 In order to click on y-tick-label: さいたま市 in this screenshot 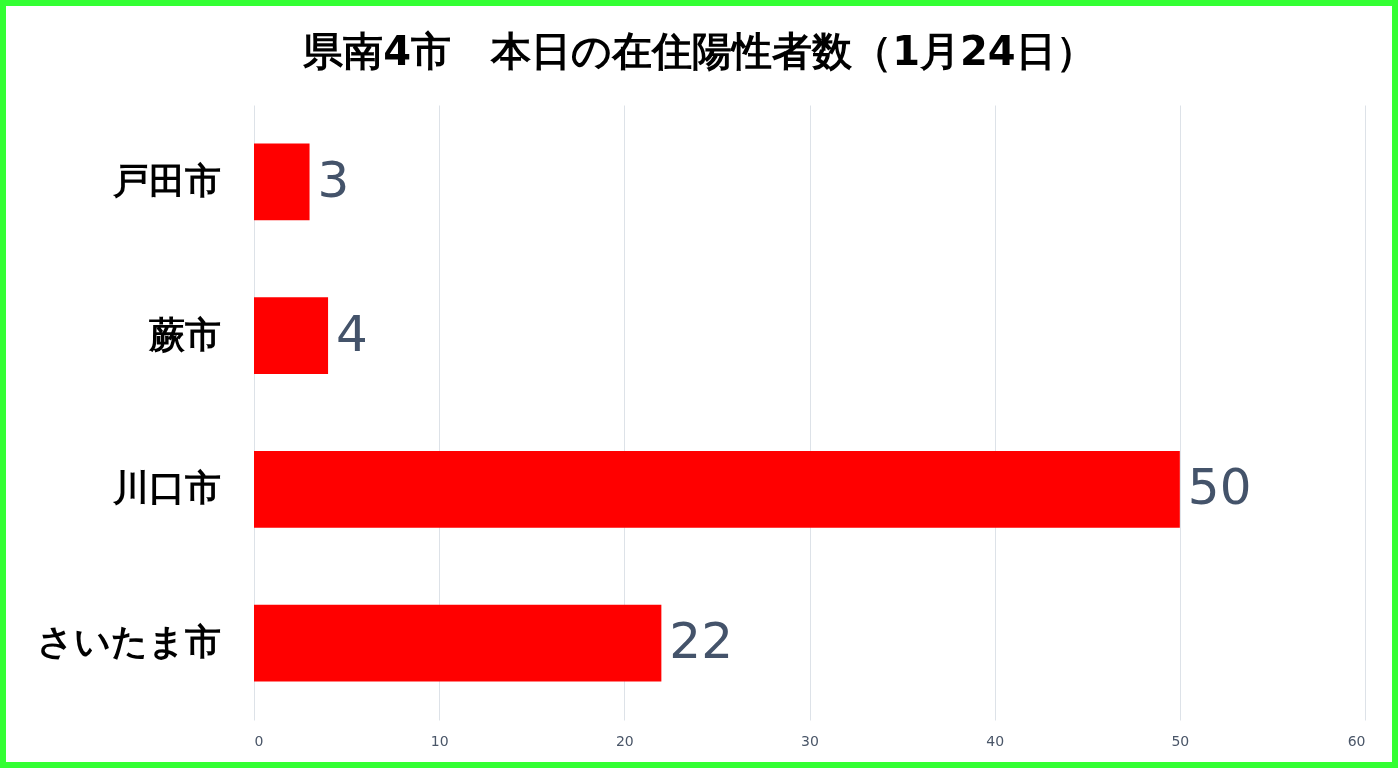, I will do `click(128, 642)`.